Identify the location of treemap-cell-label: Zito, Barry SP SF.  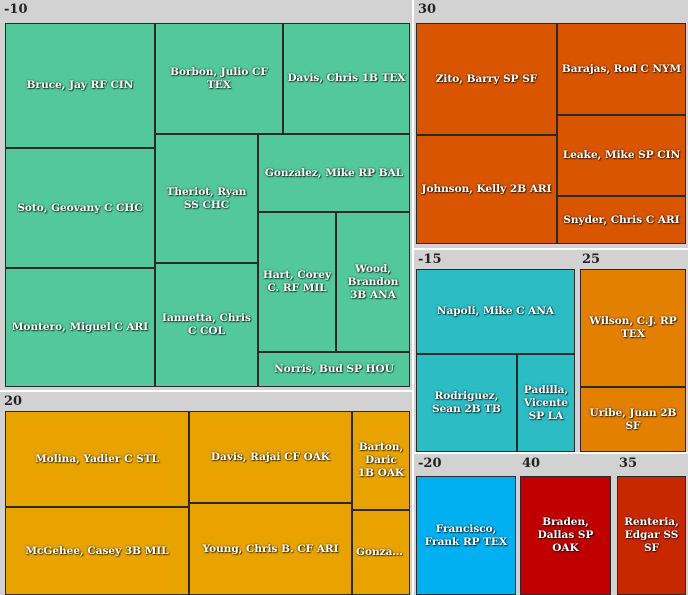
(487, 79).